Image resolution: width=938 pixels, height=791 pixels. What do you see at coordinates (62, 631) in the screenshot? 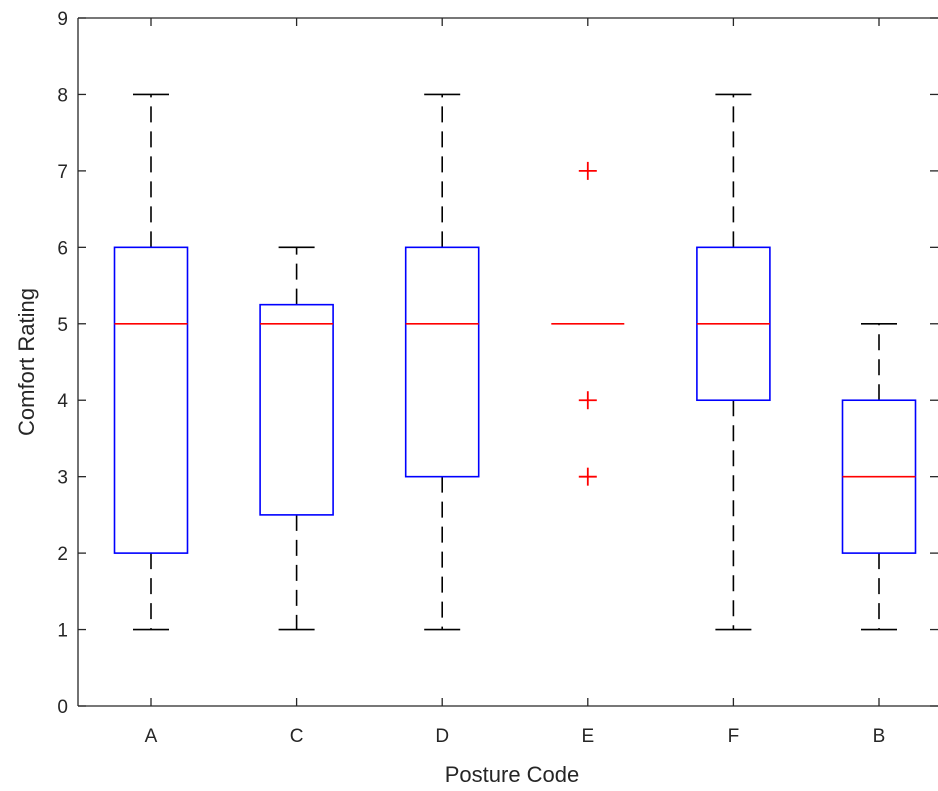
I see `y-tick-label: 1` at bounding box center [62, 631].